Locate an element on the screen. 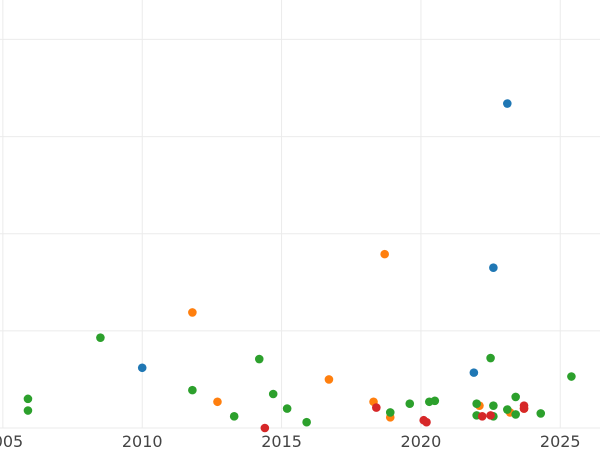 The image size is (600, 450). x-tick-label: 2015 is located at coordinates (281, 441).